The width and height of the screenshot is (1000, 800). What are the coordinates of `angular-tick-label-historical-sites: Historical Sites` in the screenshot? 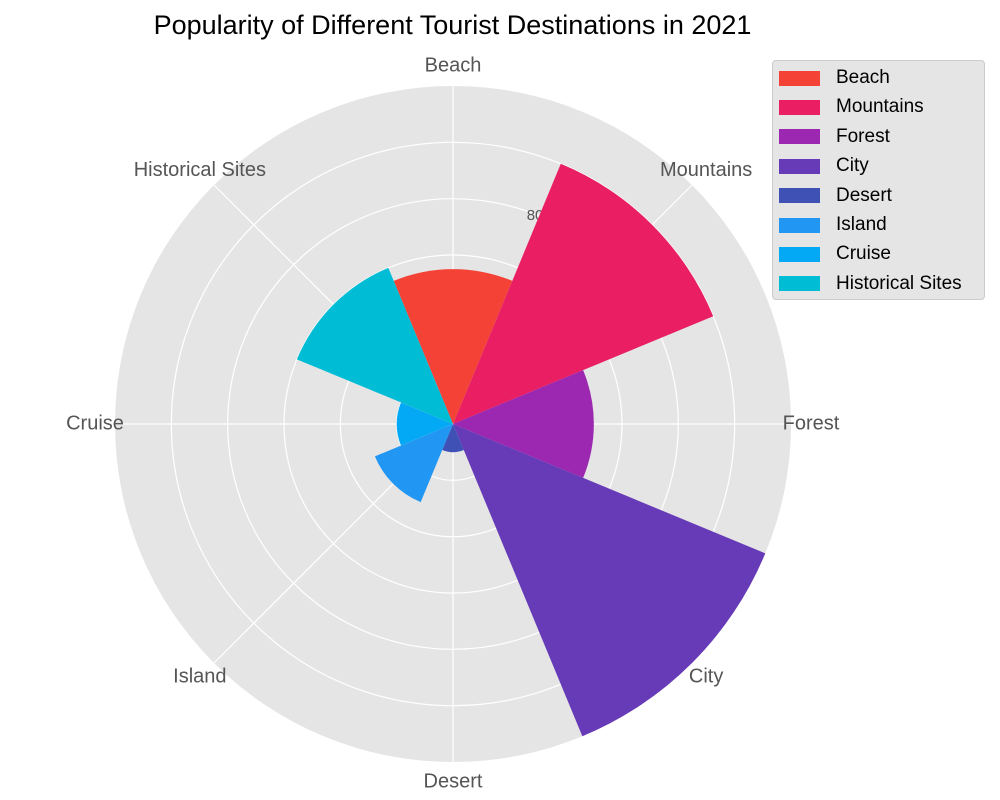 It's located at (200, 170).